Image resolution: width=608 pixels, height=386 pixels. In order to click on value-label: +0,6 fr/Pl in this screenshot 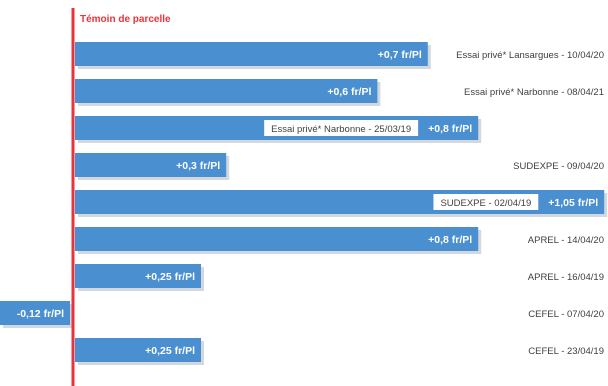, I will do `click(349, 92)`.